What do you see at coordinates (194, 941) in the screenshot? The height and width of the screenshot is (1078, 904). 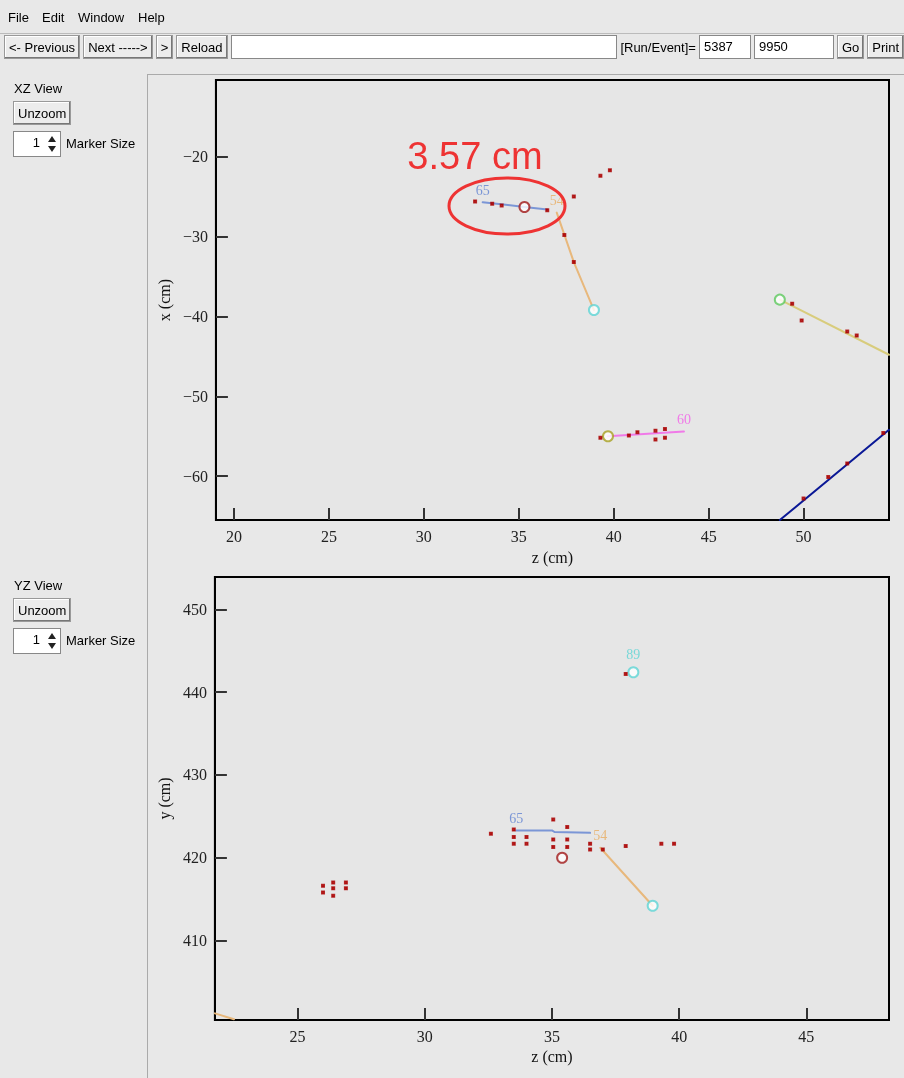 I see `y-tick-label: 410` at bounding box center [194, 941].